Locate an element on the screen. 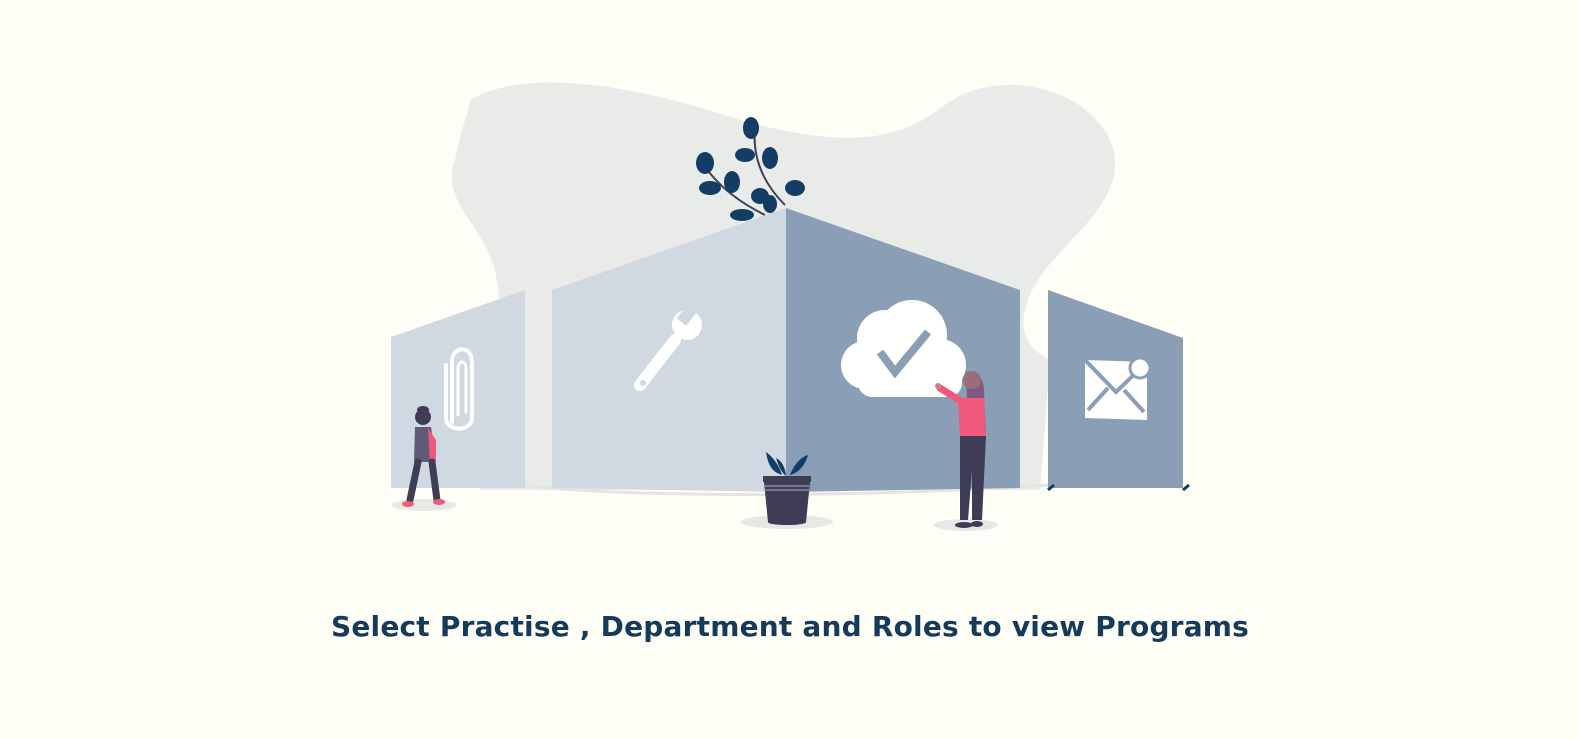 The height and width of the screenshot is (739, 1580). potted-plant-icon is located at coordinates (787, 490).